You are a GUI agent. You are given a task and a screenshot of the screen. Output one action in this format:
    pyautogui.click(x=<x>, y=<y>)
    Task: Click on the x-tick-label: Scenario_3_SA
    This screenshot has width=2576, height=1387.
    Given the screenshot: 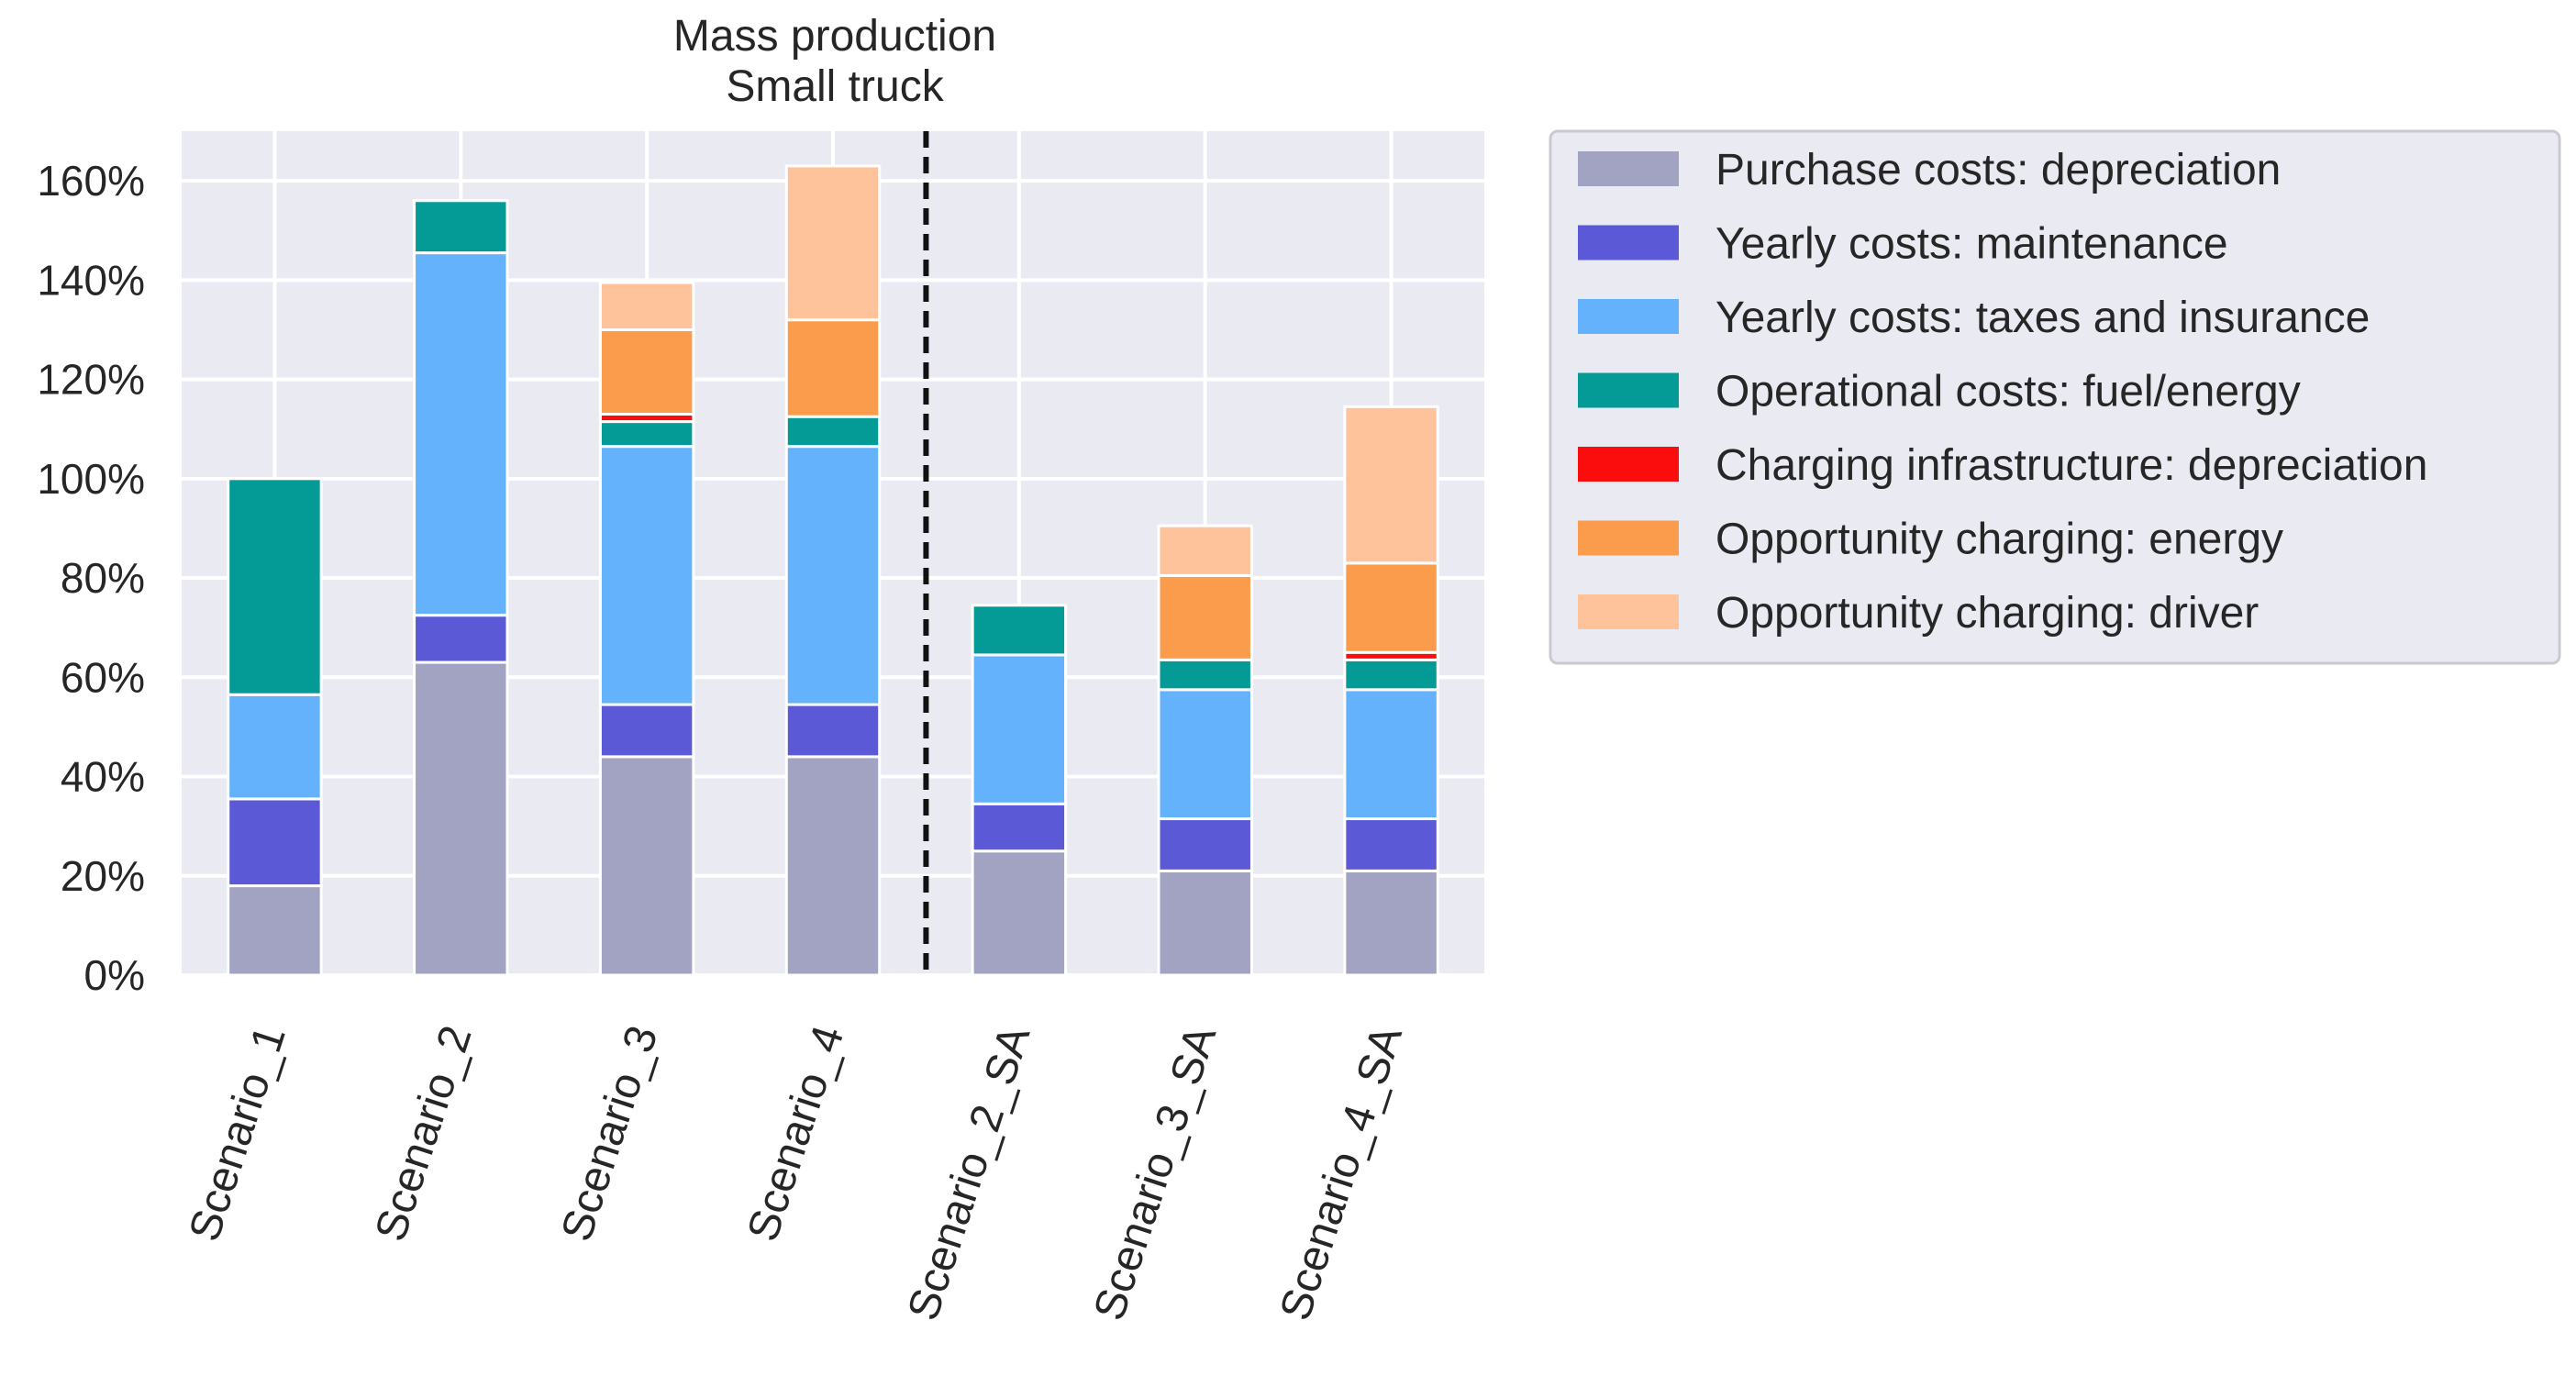 What is the action you would take?
    pyautogui.click(x=1155, y=1173)
    